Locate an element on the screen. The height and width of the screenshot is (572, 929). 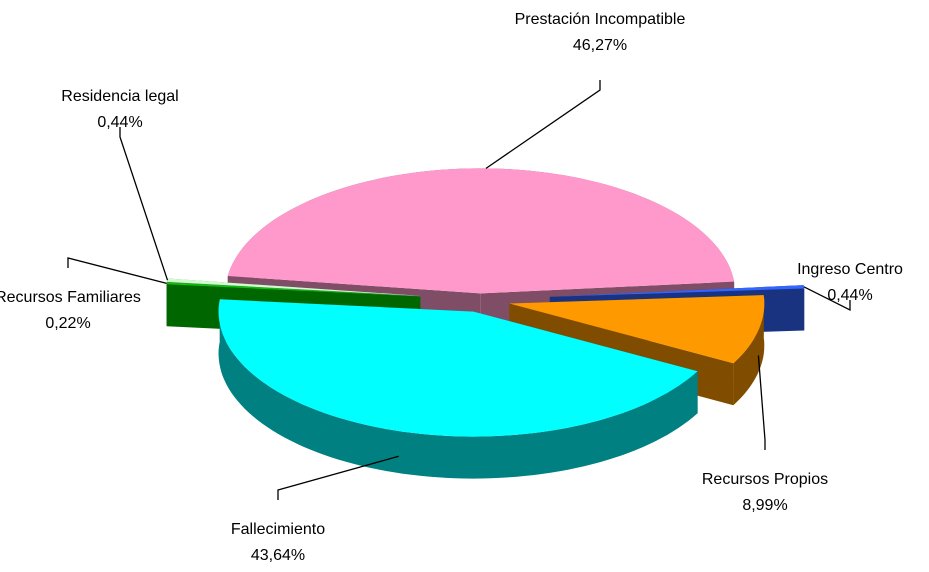
slice-value-label: 0,22% is located at coordinates (67, 323).